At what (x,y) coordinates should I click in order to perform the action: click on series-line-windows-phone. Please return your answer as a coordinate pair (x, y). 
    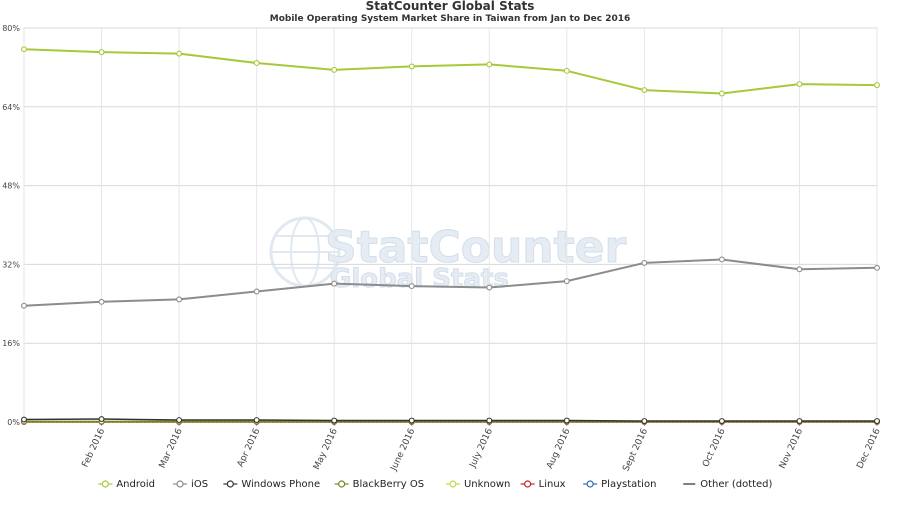
    Looking at the image, I should click on (450, 420).